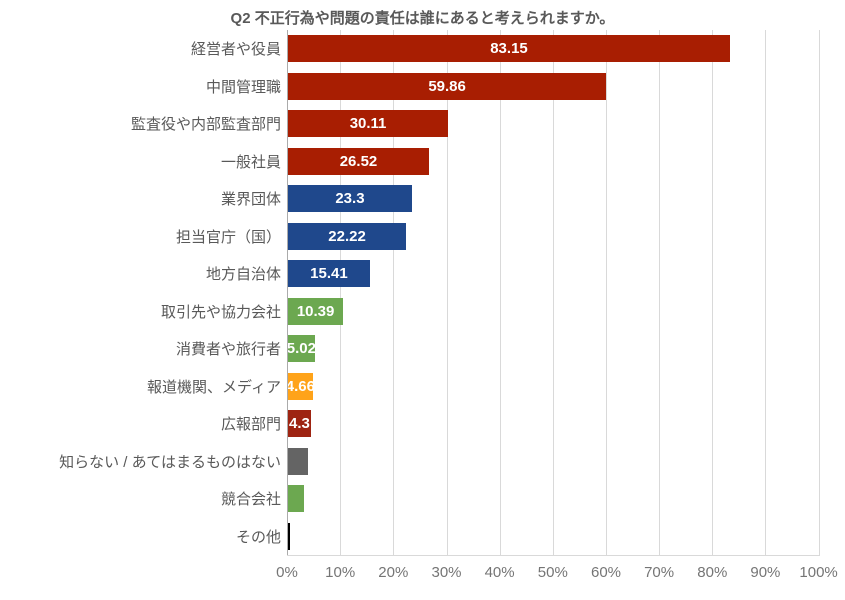 The height and width of the screenshot is (600, 845). Describe the element at coordinates (499, 572) in the screenshot. I see `x-tick-label: 40%` at that location.